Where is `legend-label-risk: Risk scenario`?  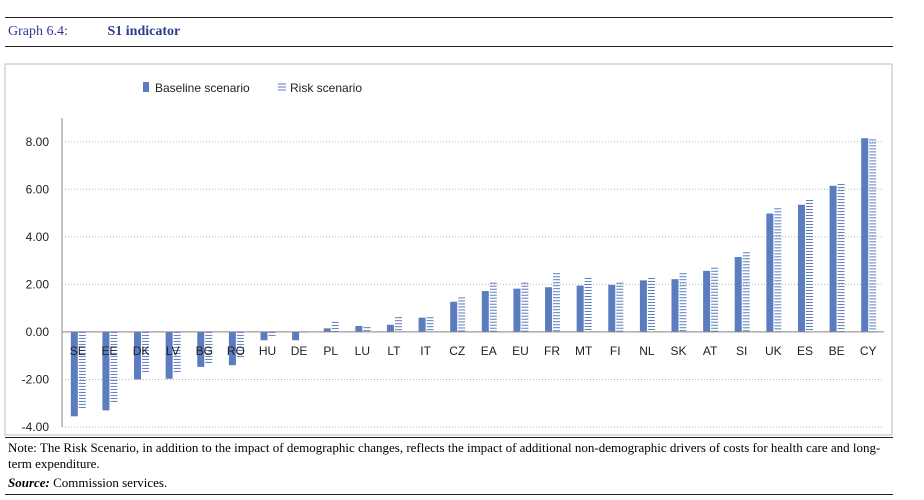 legend-label-risk: Risk scenario is located at coordinates (326, 88).